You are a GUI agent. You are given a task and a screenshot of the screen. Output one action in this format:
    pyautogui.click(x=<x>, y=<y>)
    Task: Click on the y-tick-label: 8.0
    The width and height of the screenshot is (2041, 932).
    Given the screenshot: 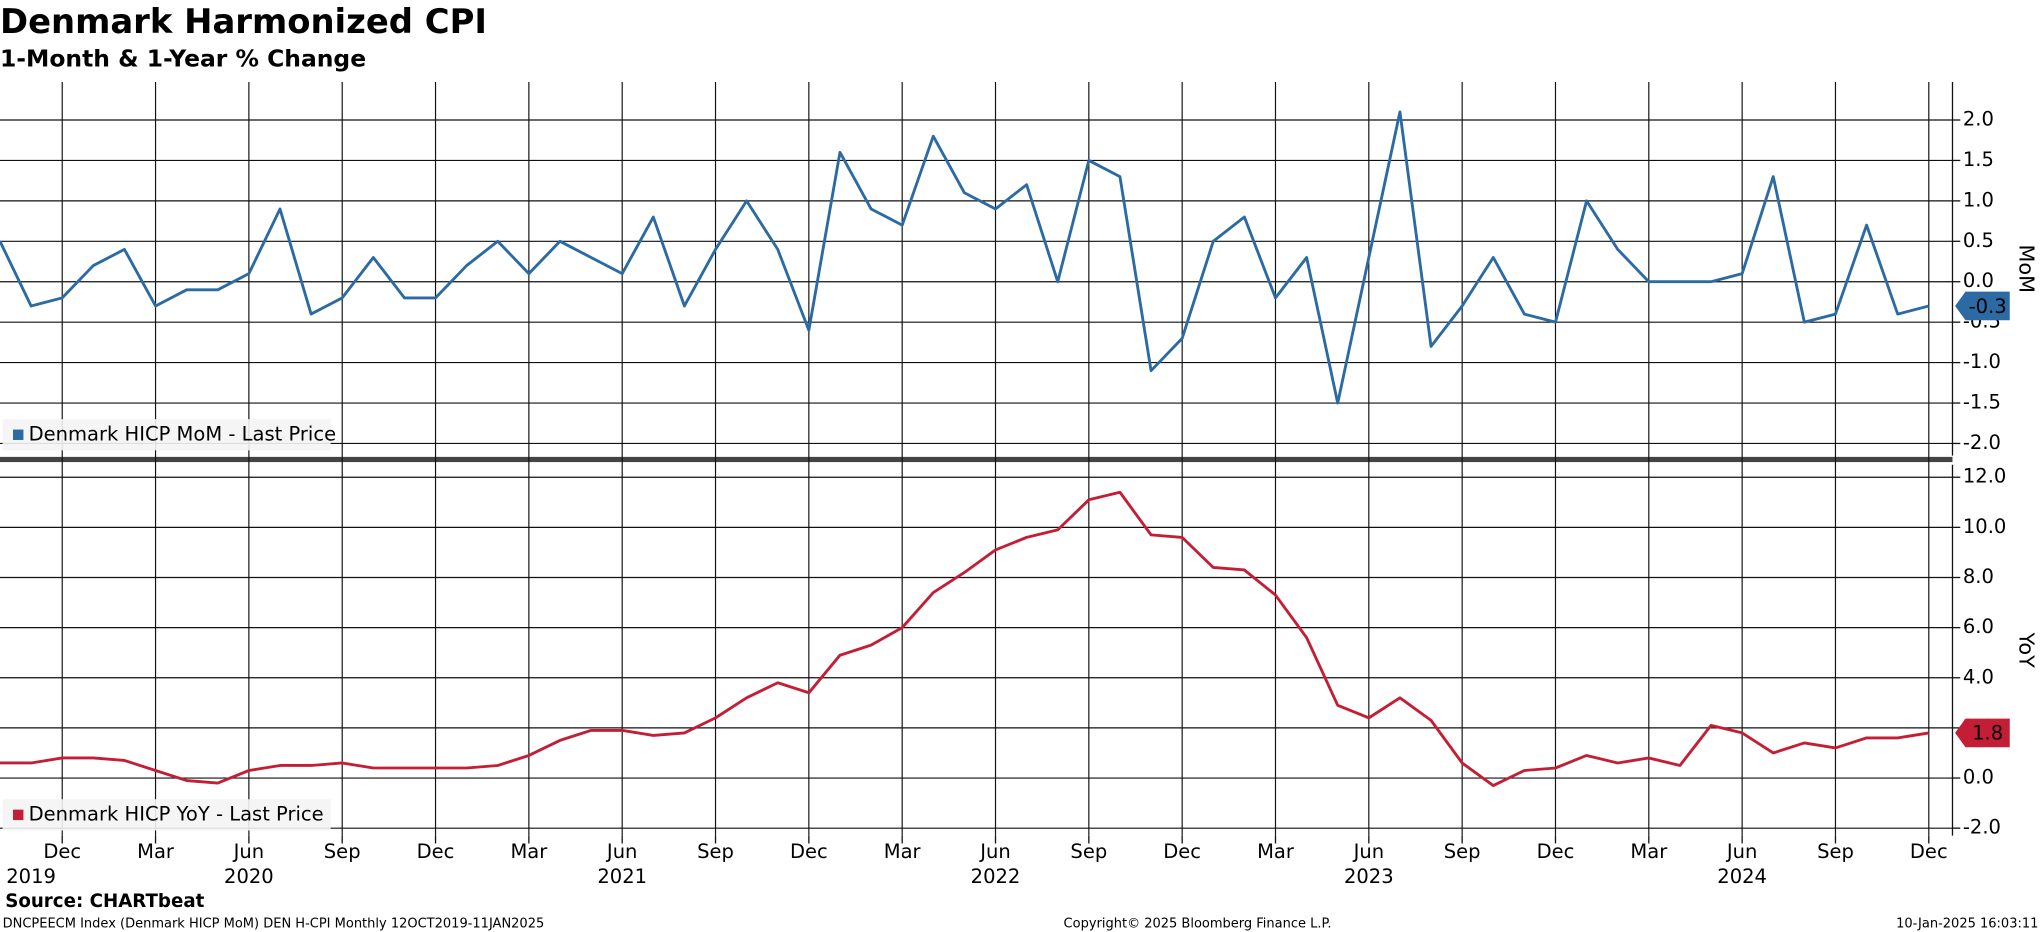 What is the action you would take?
    pyautogui.click(x=1978, y=576)
    